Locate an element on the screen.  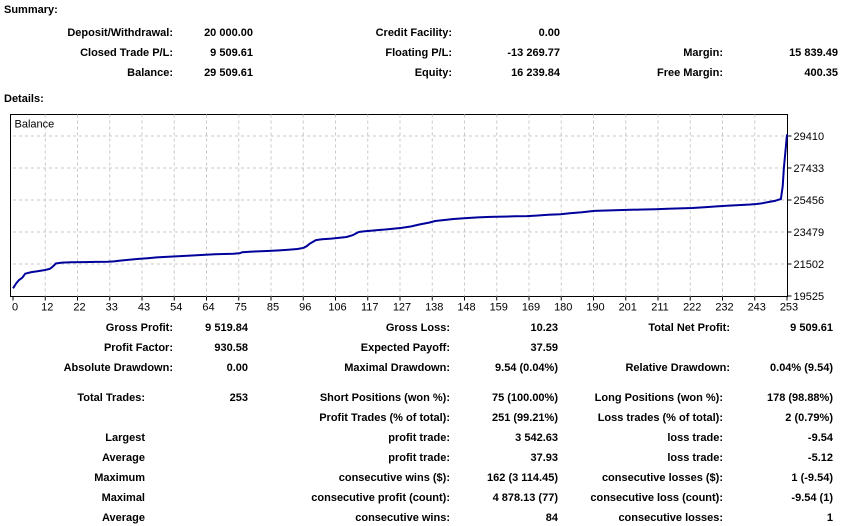
stat-label is located at coordinates (644, 348).